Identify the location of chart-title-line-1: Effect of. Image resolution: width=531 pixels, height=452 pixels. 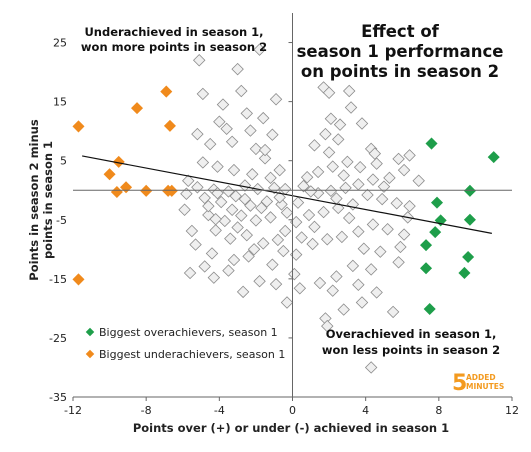
(400, 31).